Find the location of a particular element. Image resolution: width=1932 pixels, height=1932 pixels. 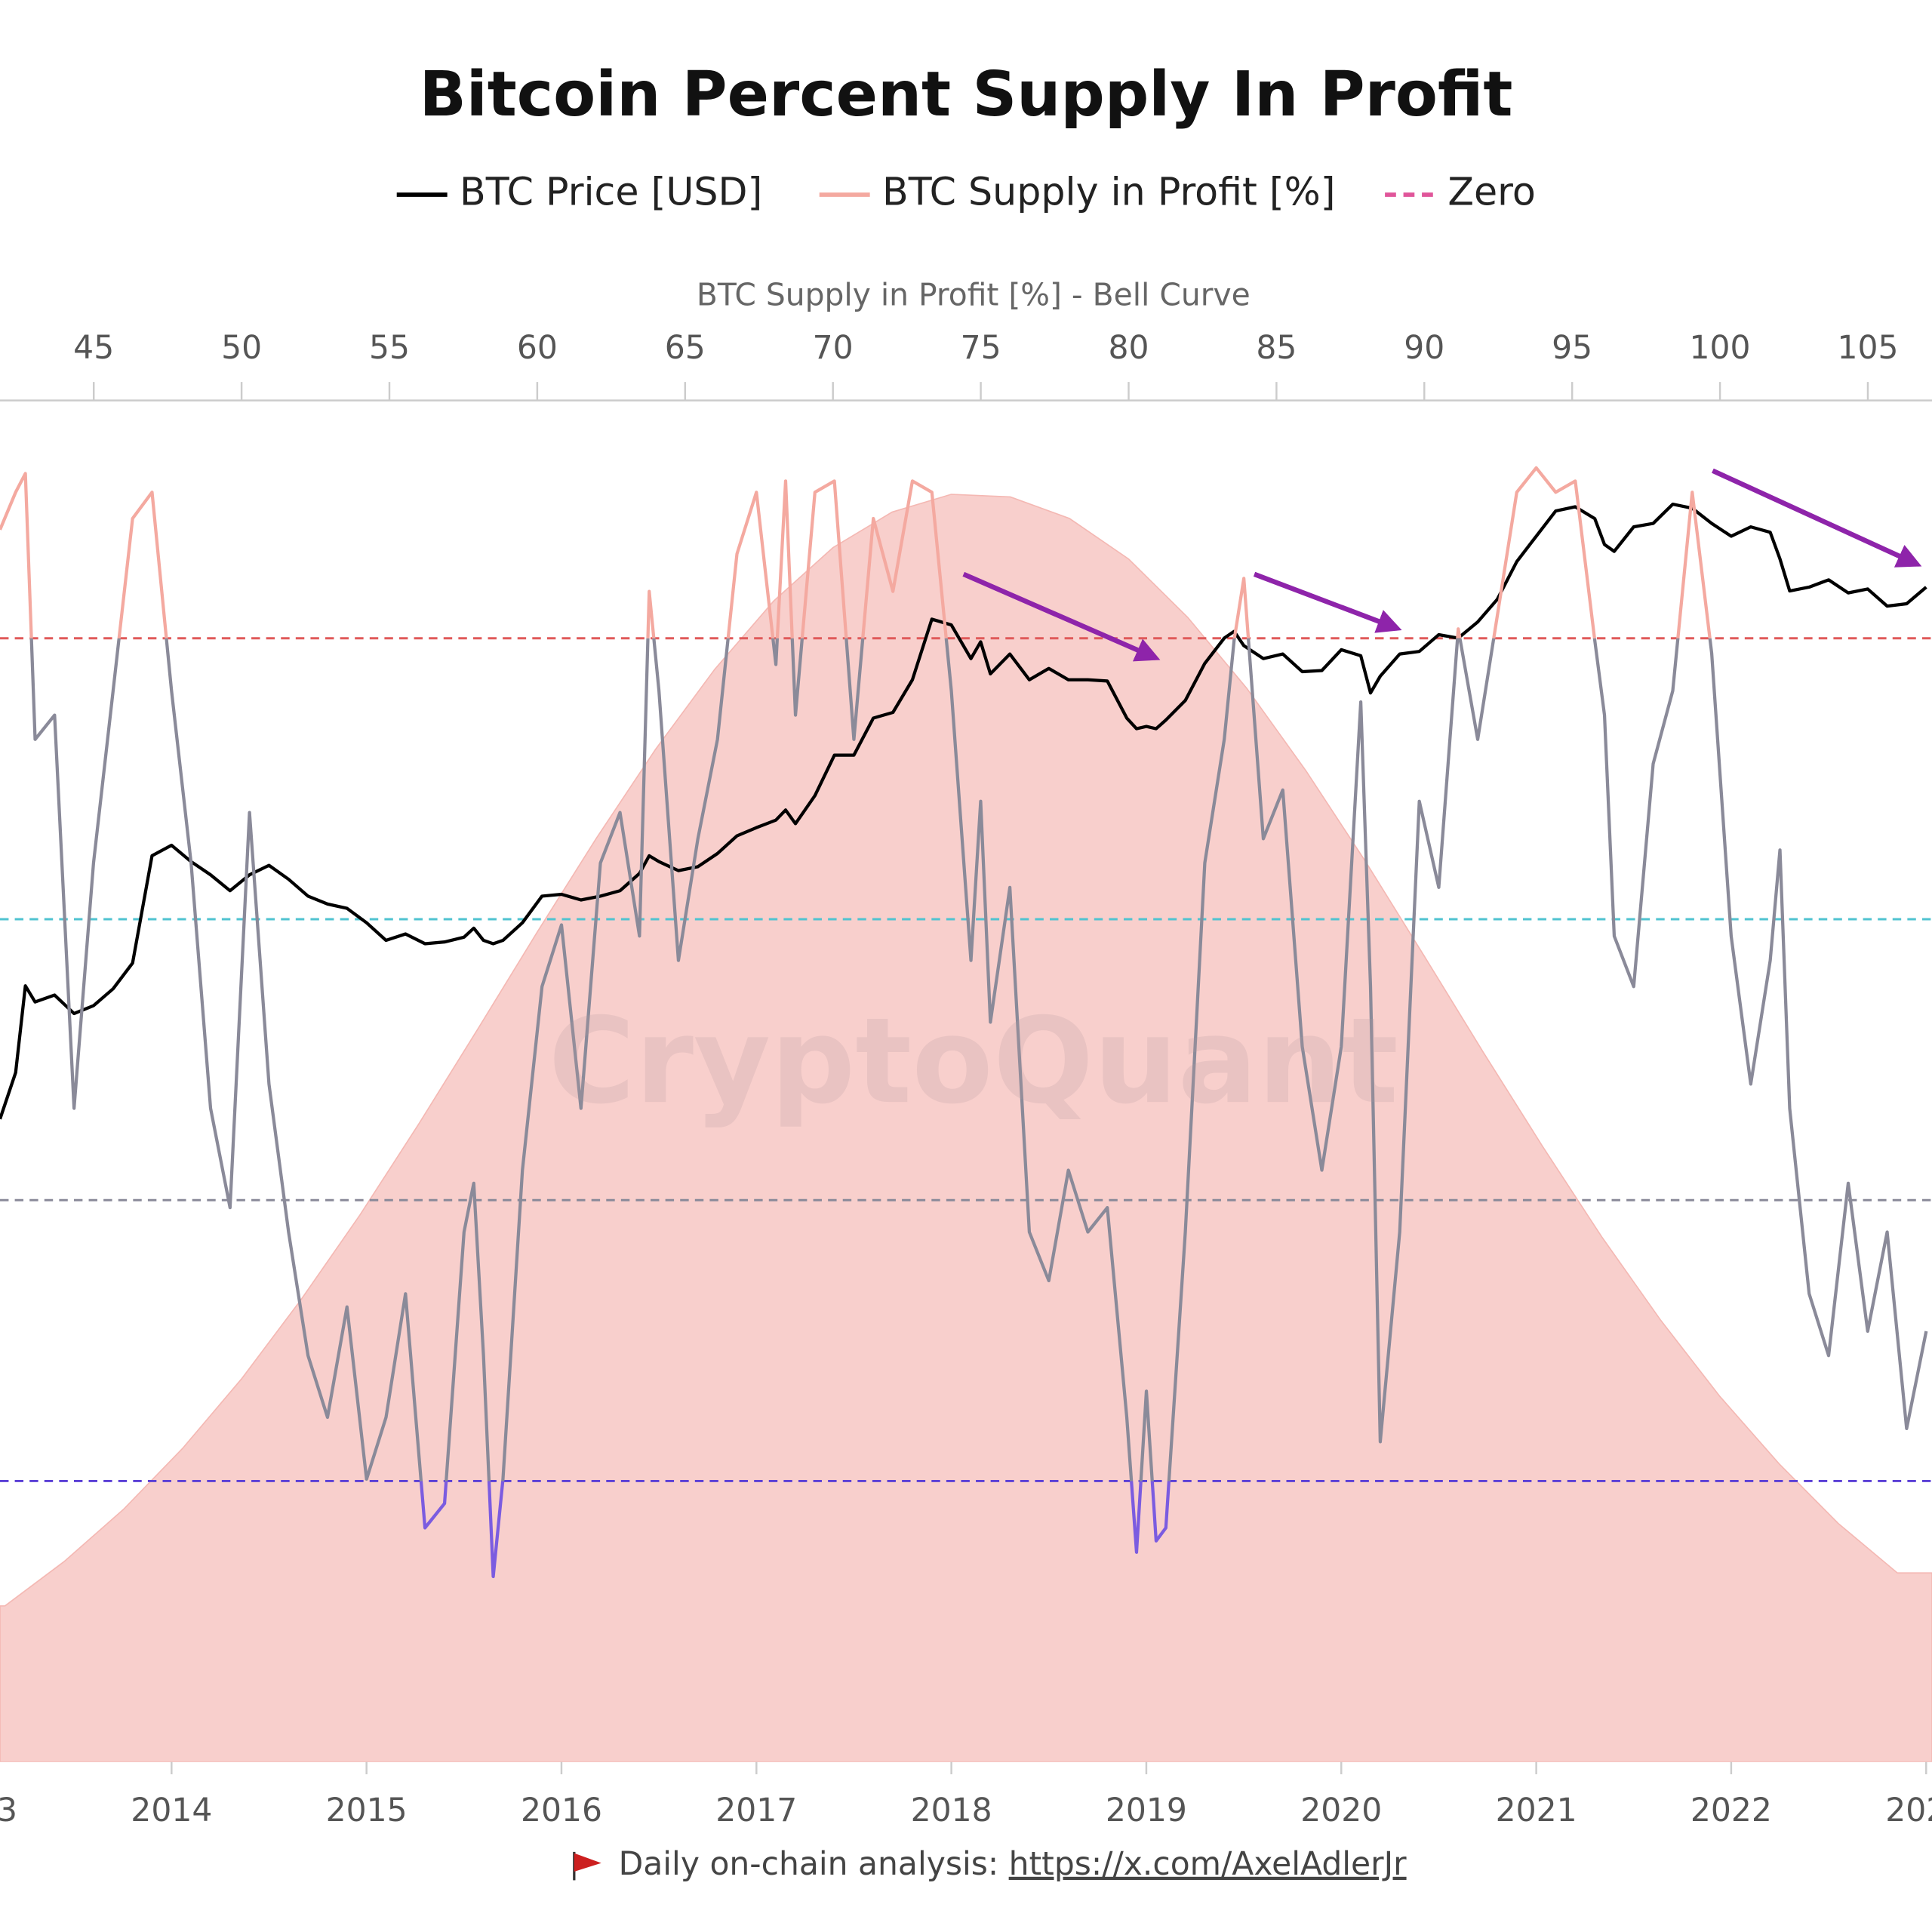

x-tick-label: 2015 is located at coordinates (367, 1810).